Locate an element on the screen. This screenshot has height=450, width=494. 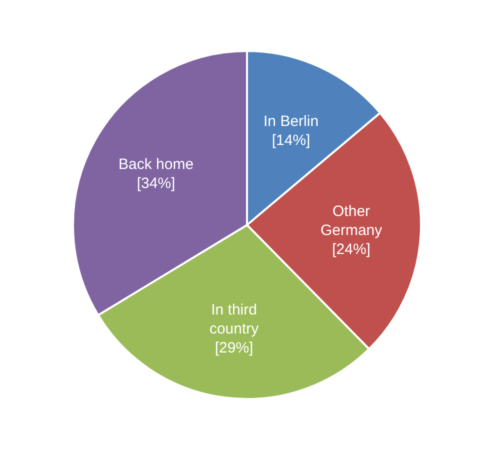
data-label: [34%] is located at coordinates (156, 183).